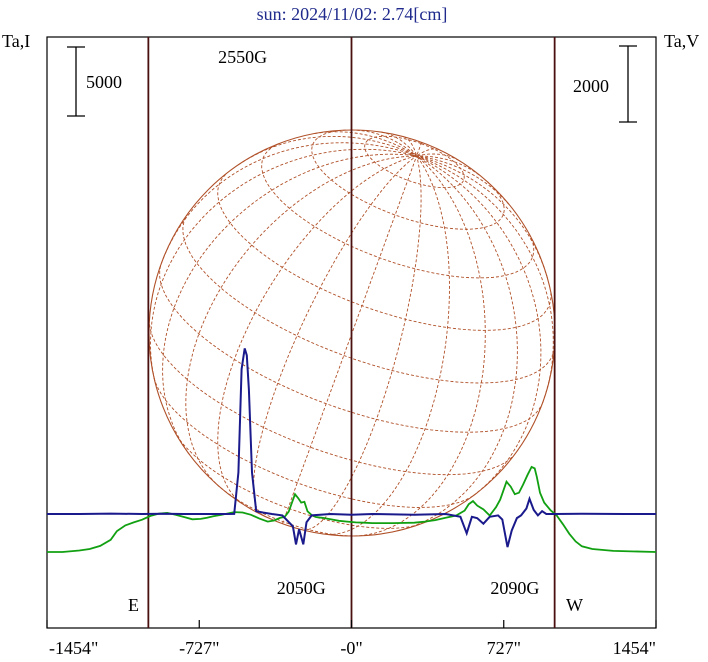  I want to click on annotation-label: 2050G, so click(301, 588).